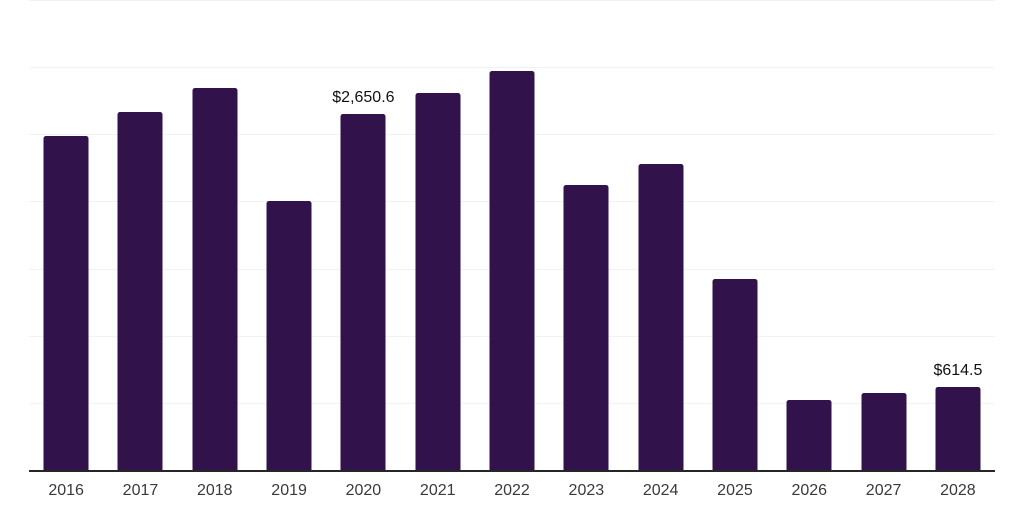 Image resolution: width=1024 pixels, height=512 pixels. Describe the element at coordinates (883, 490) in the screenshot. I see `x-tick-label-2027: 2027` at that location.